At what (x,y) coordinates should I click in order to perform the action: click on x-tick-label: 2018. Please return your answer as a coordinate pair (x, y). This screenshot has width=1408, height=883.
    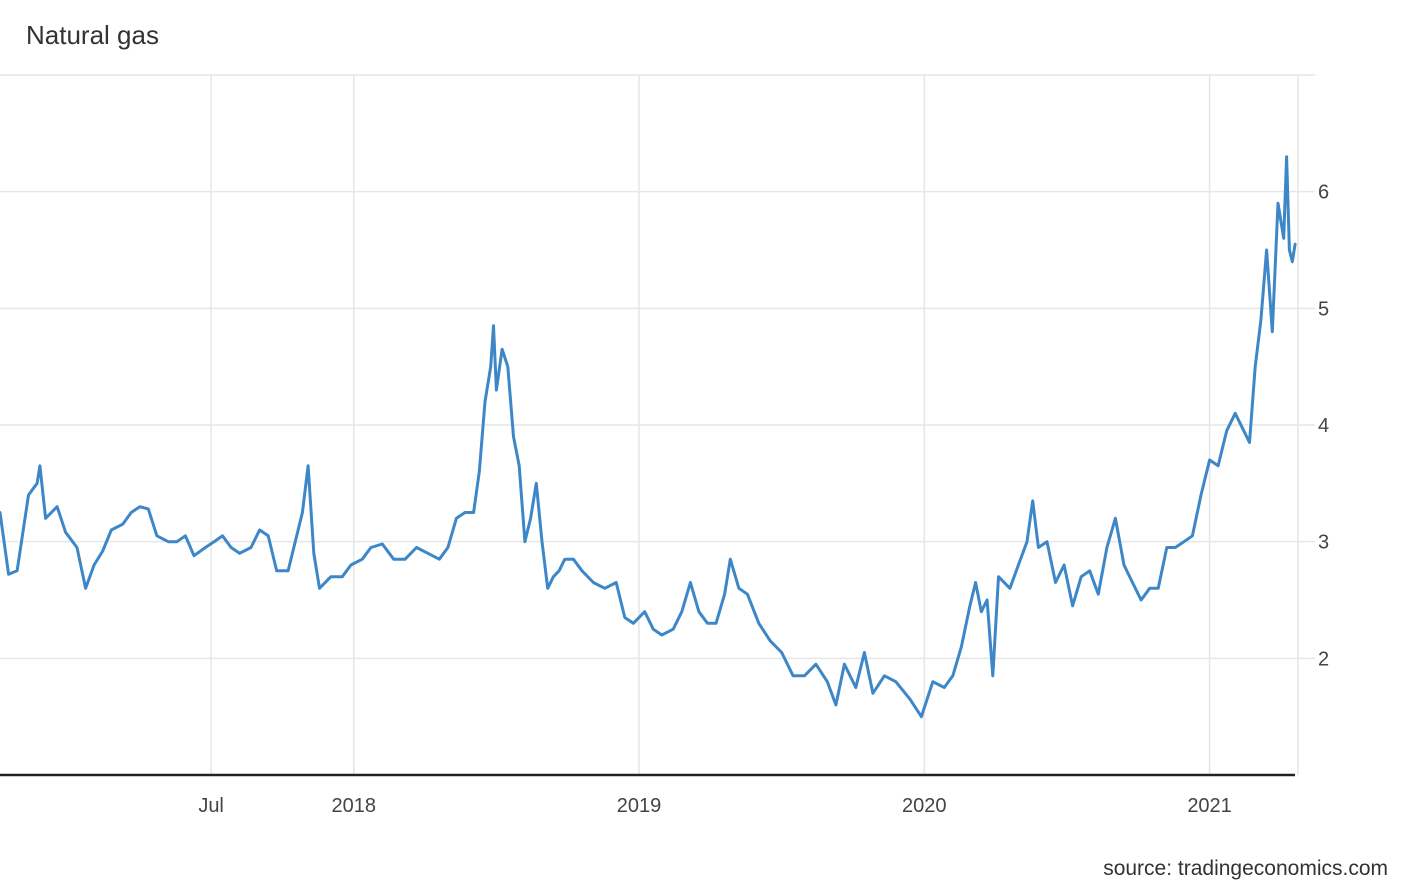
    Looking at the image, I should click on (353, 806).